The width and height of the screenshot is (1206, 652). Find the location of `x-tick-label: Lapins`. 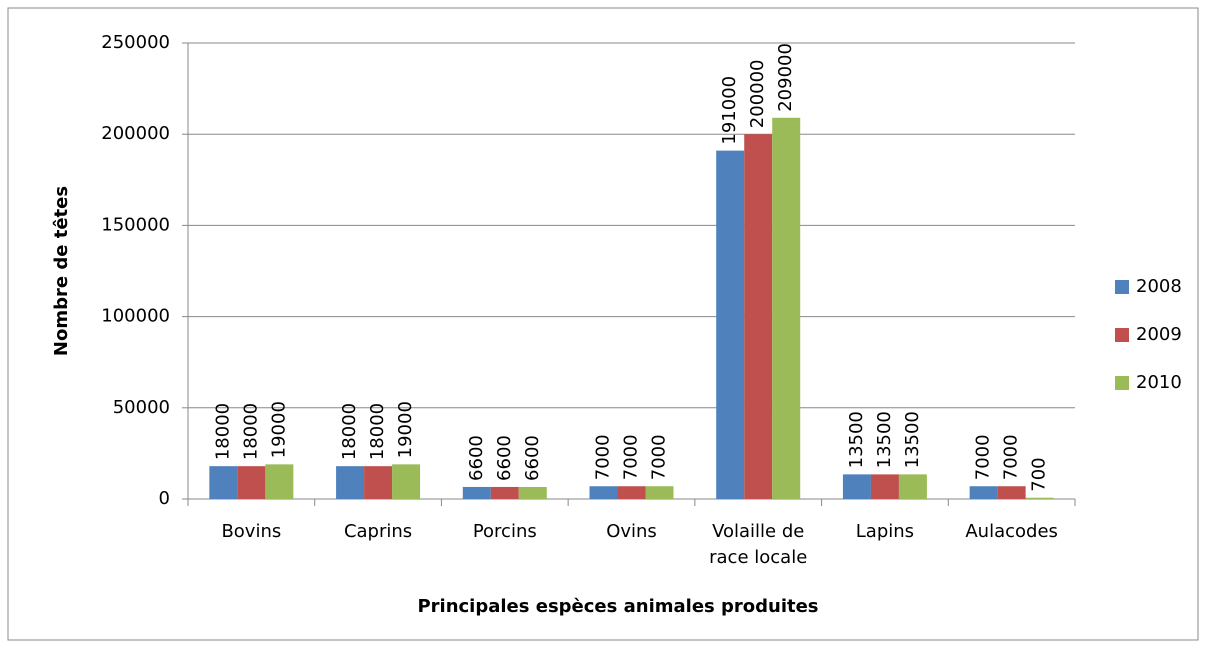

x-tick-label: Lapins is located at coordinates (885, 531).